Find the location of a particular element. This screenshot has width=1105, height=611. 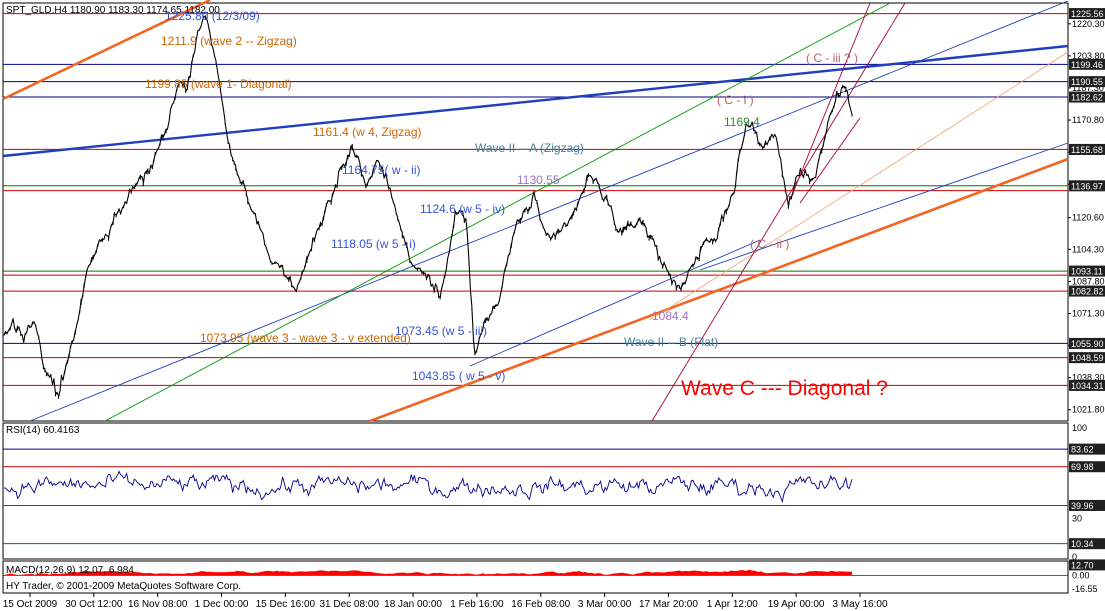

main-tag-label-6: 1093.11 is located at coordinates (1087, 272).